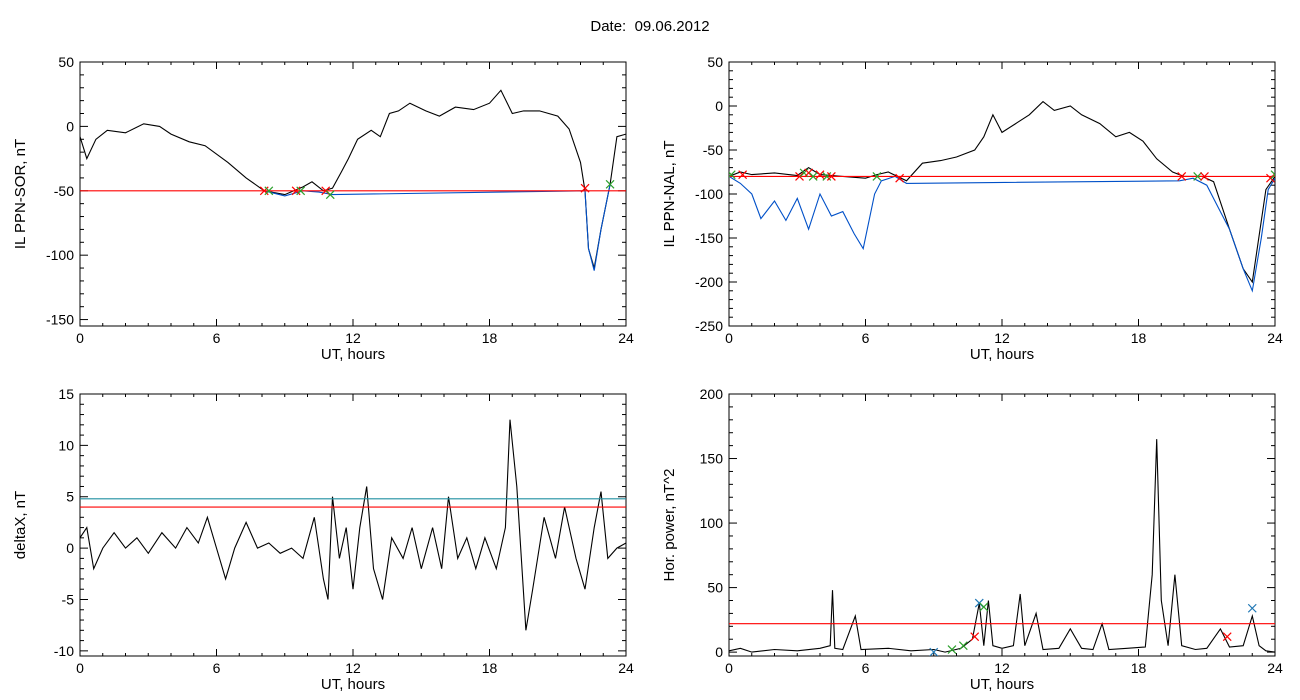 This screenshot has height=700, width=1300. What do you see at coordinates (712, 523) in the screenshot?
I see `y-tick-label: 100` at bounding box center [712, 523].